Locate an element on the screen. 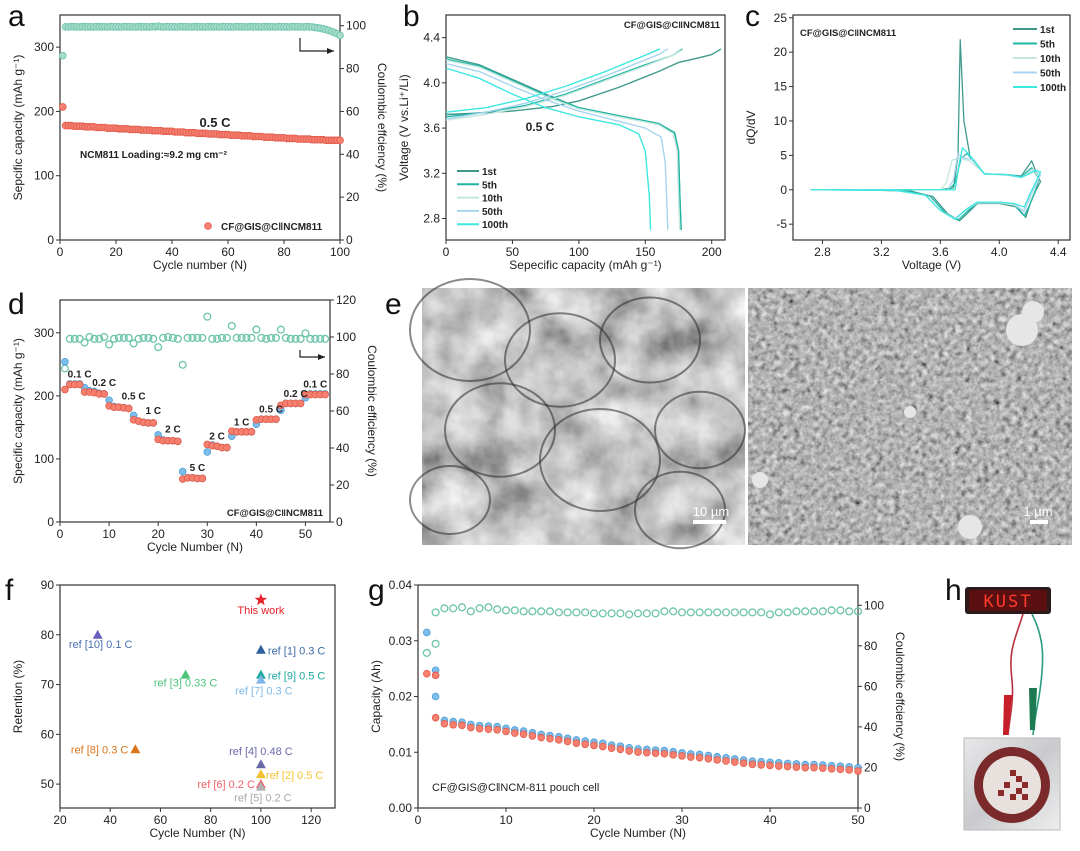  x-axis-label: Cycle Number (N) is located at coordinates (195, 547).